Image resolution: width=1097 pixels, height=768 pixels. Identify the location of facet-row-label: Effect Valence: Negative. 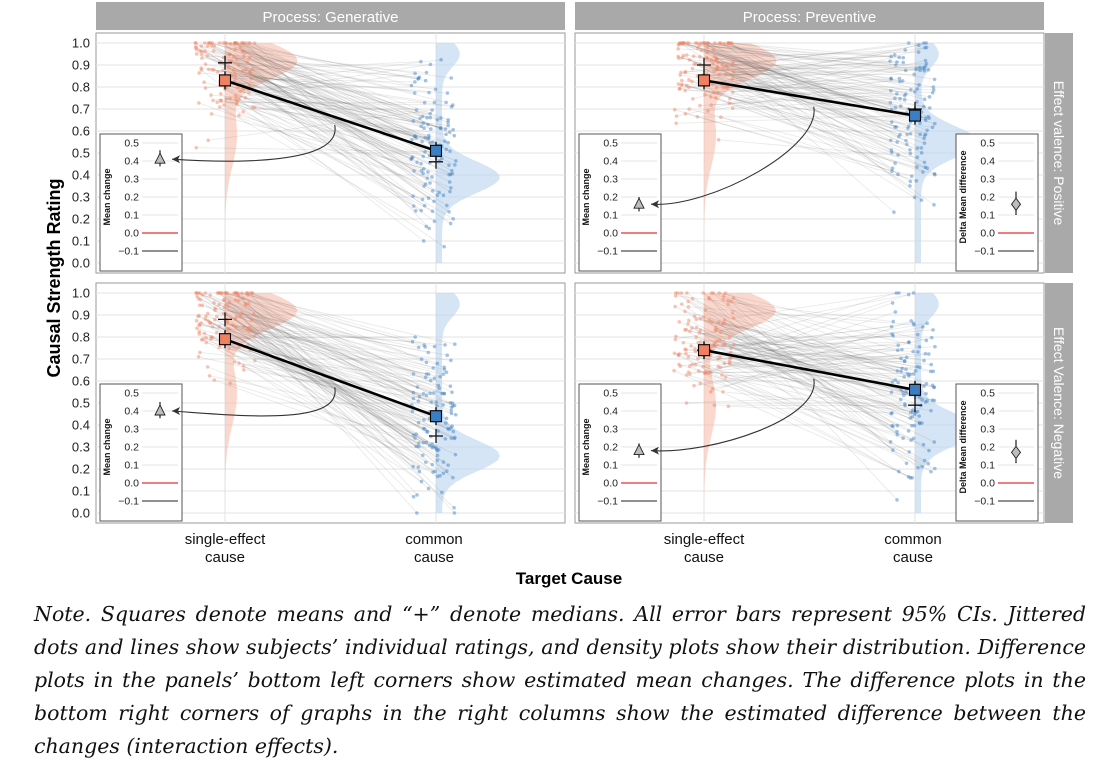
(1059, 403).